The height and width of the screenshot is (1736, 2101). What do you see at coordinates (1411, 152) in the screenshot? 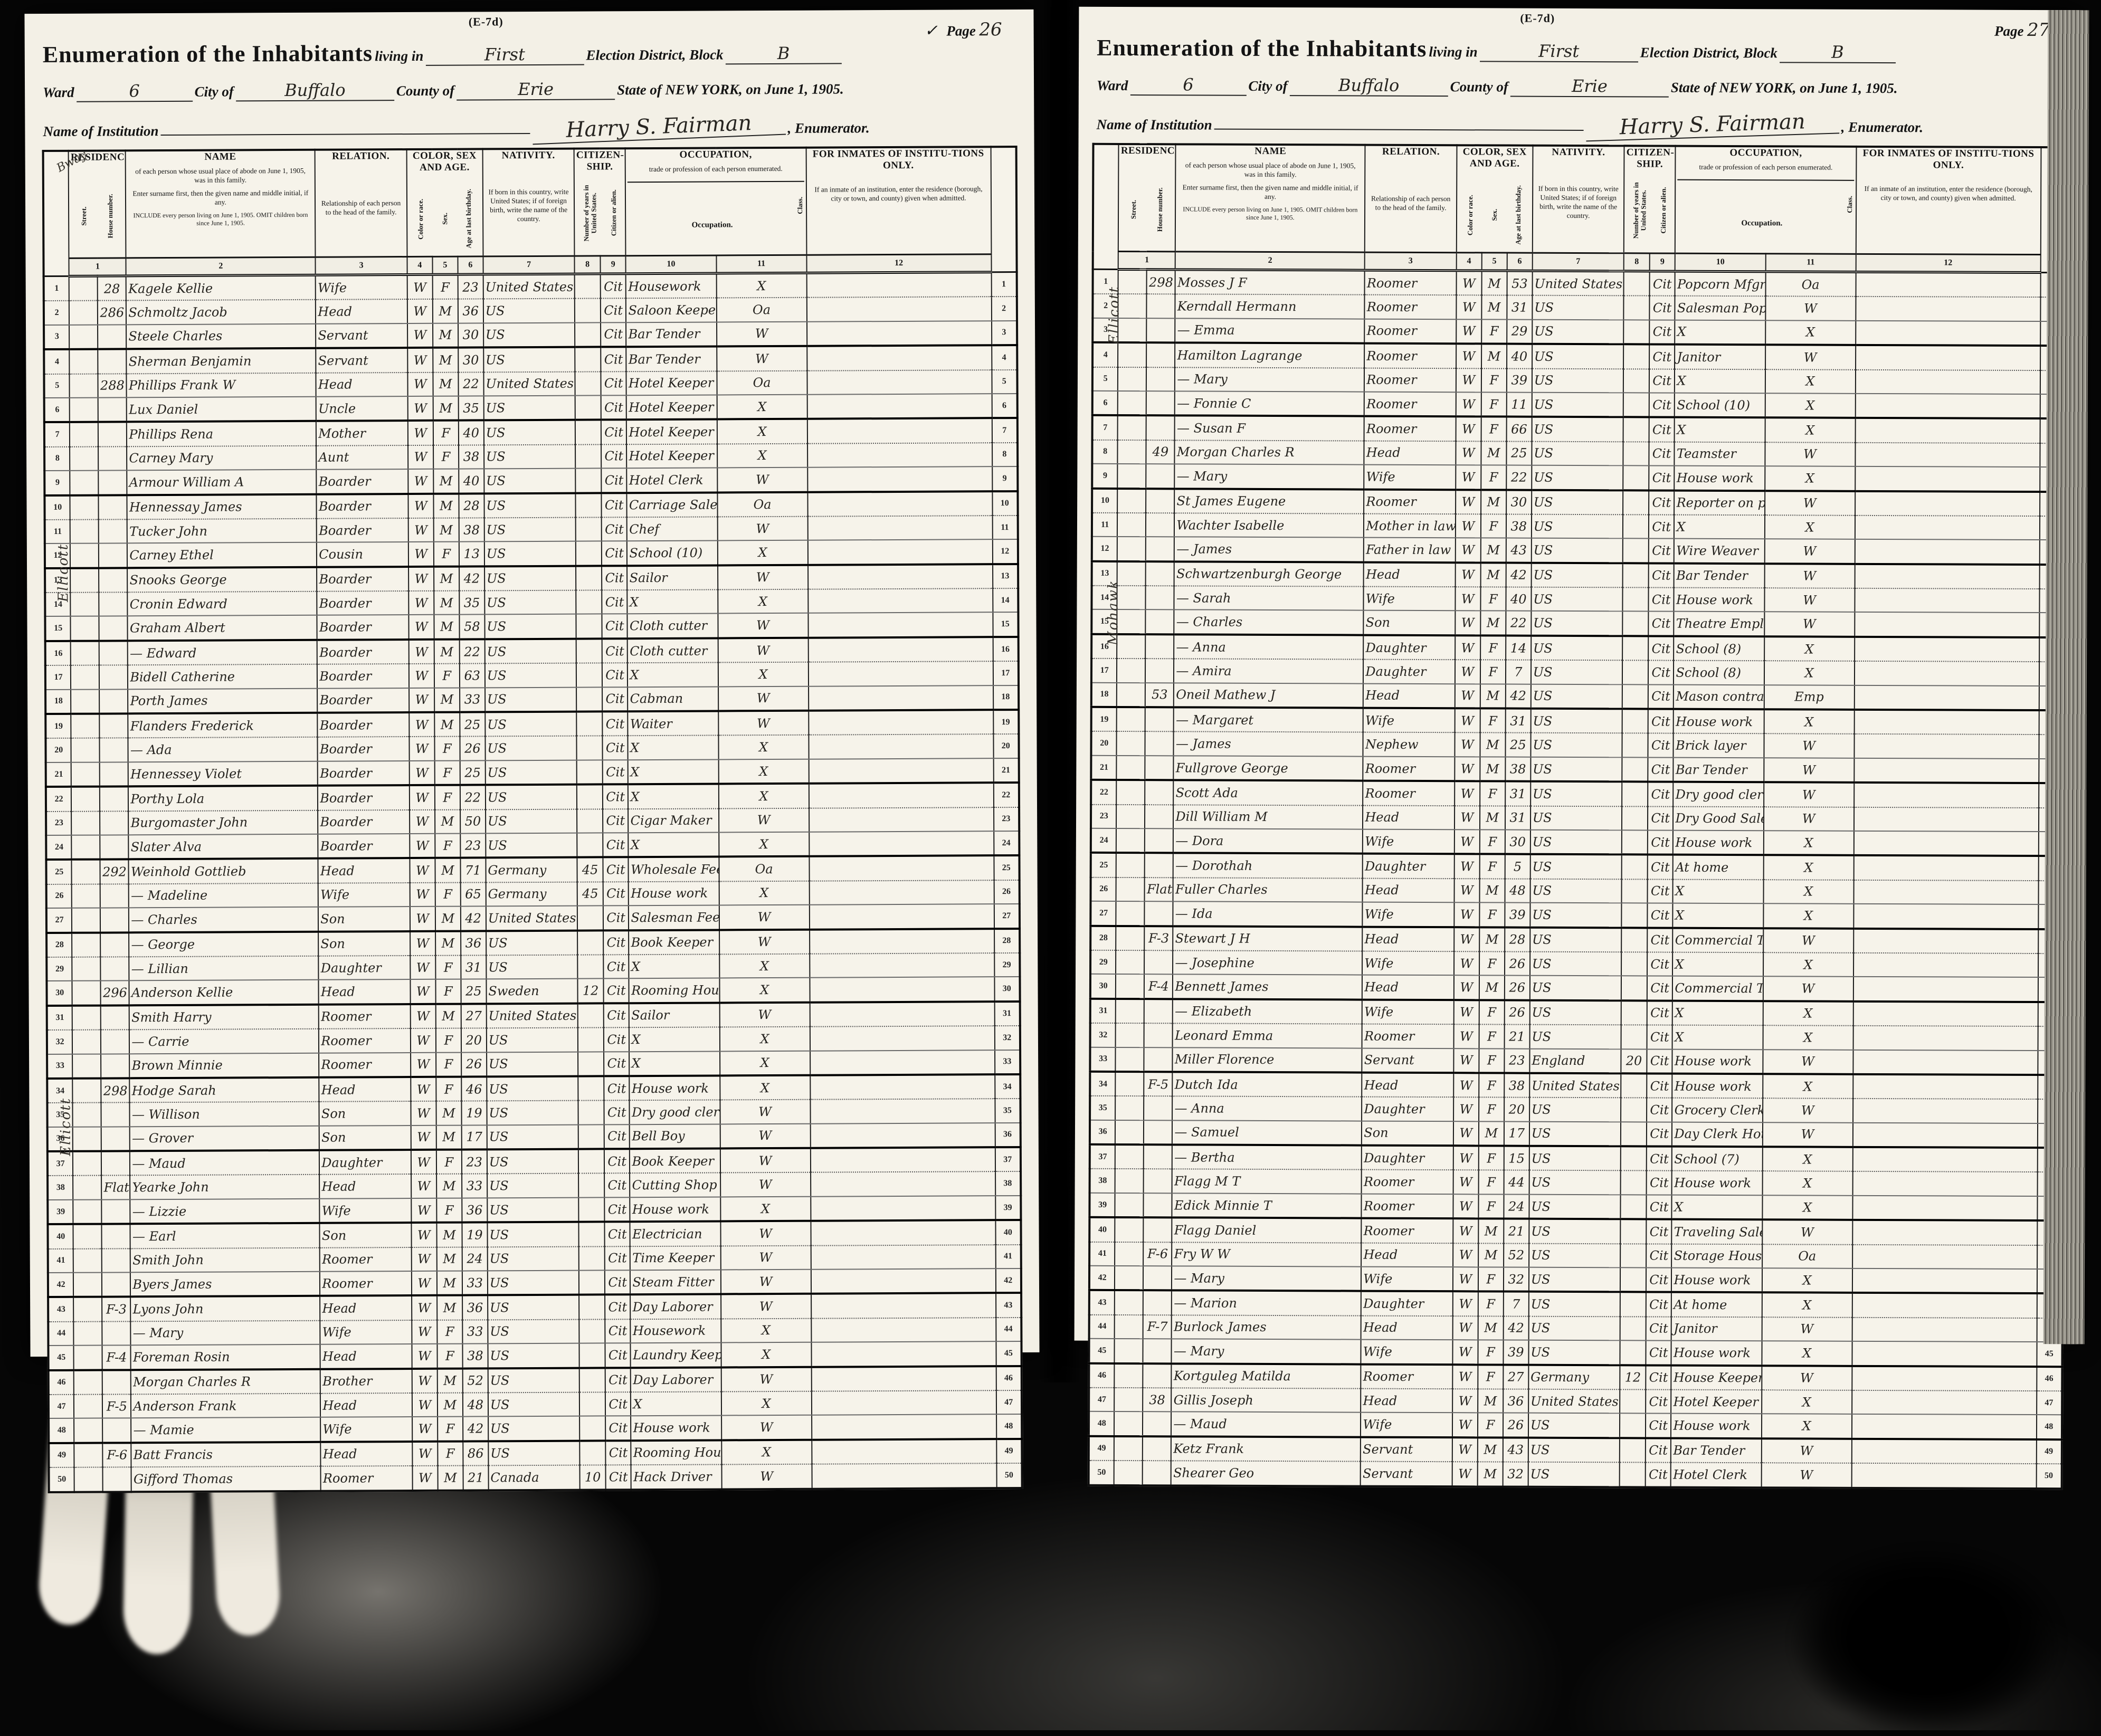
I see `col-relation: RELATION.` at bounding box center [1411, 152].